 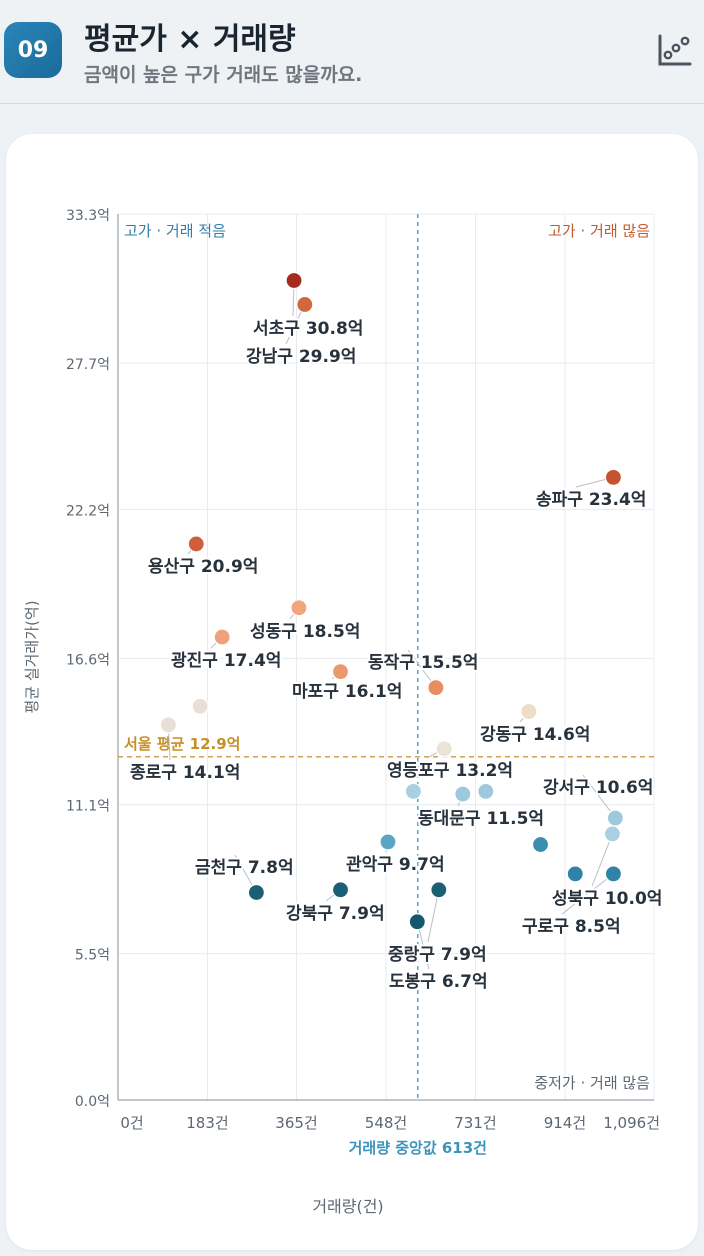 I want to click on data-label: 중랑구 7.9억, so click(x=437, y=955).